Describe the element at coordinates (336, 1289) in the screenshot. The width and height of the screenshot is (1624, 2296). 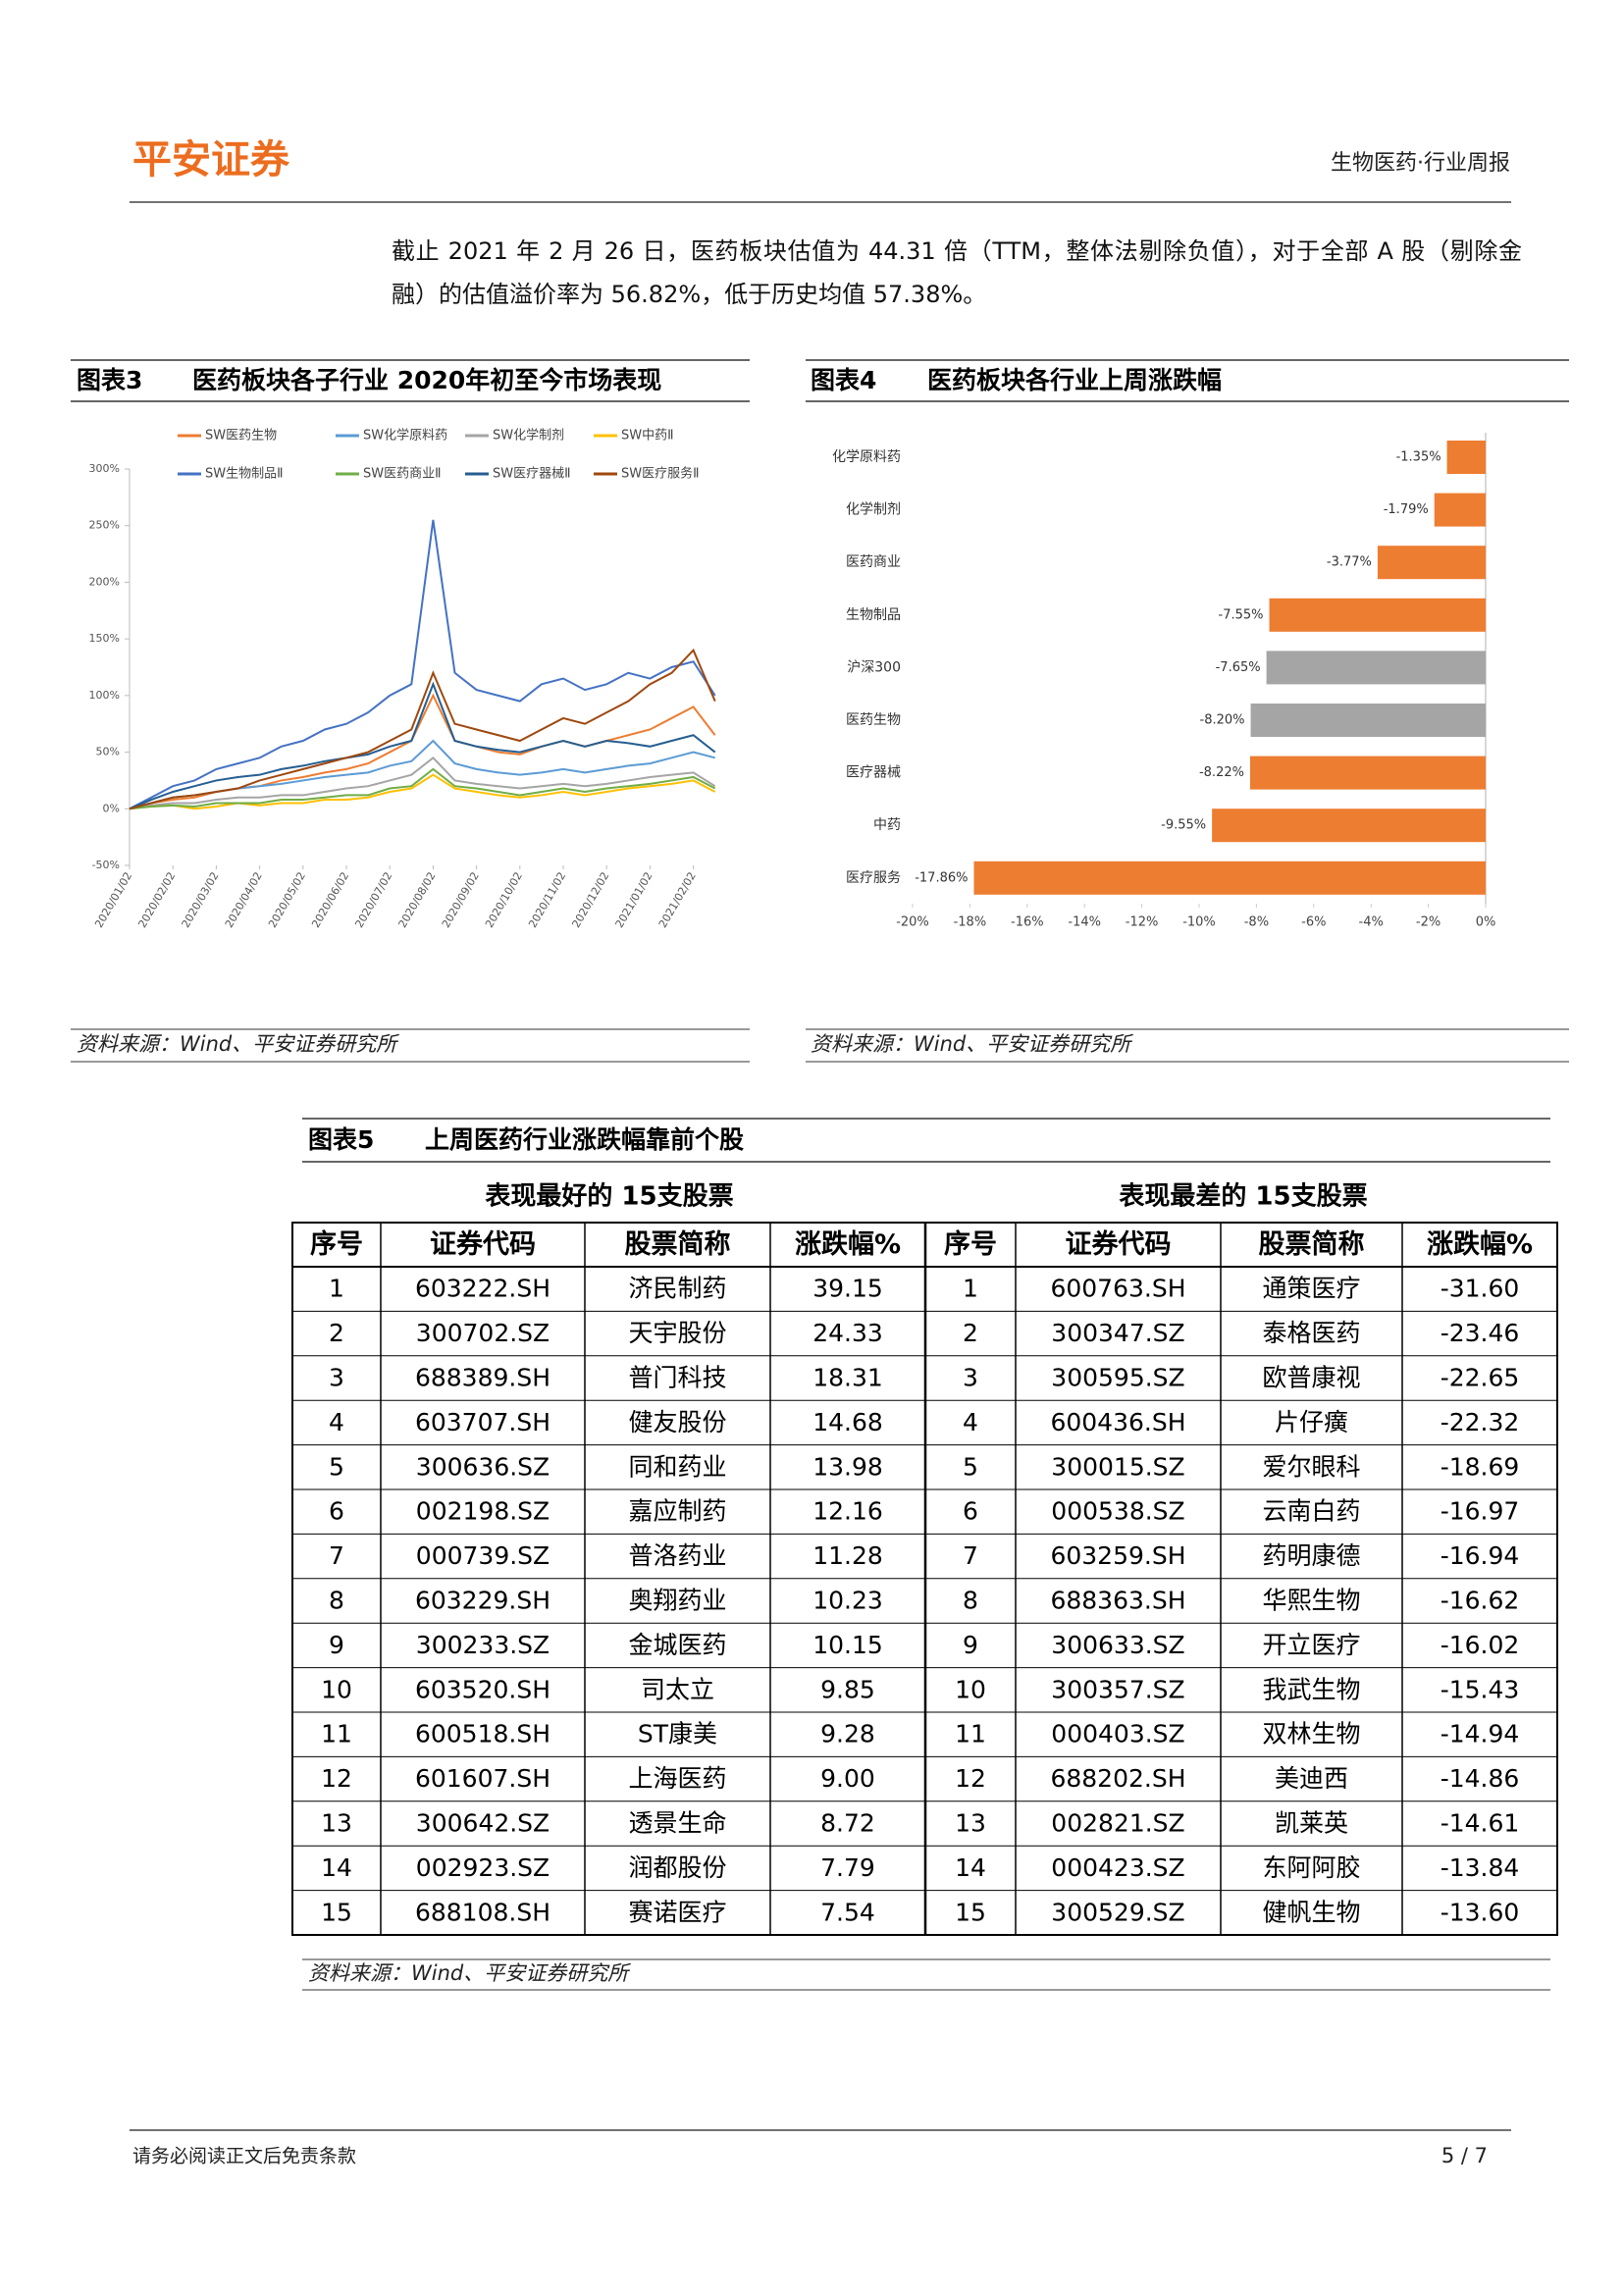
I see `table-cell: 1` at that location.